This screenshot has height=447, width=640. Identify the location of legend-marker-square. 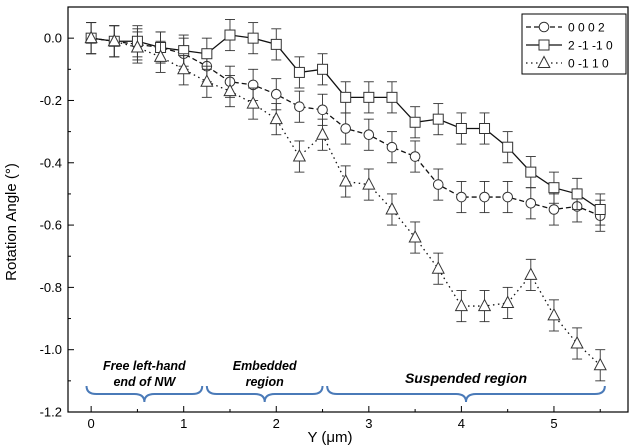
(544, 45).